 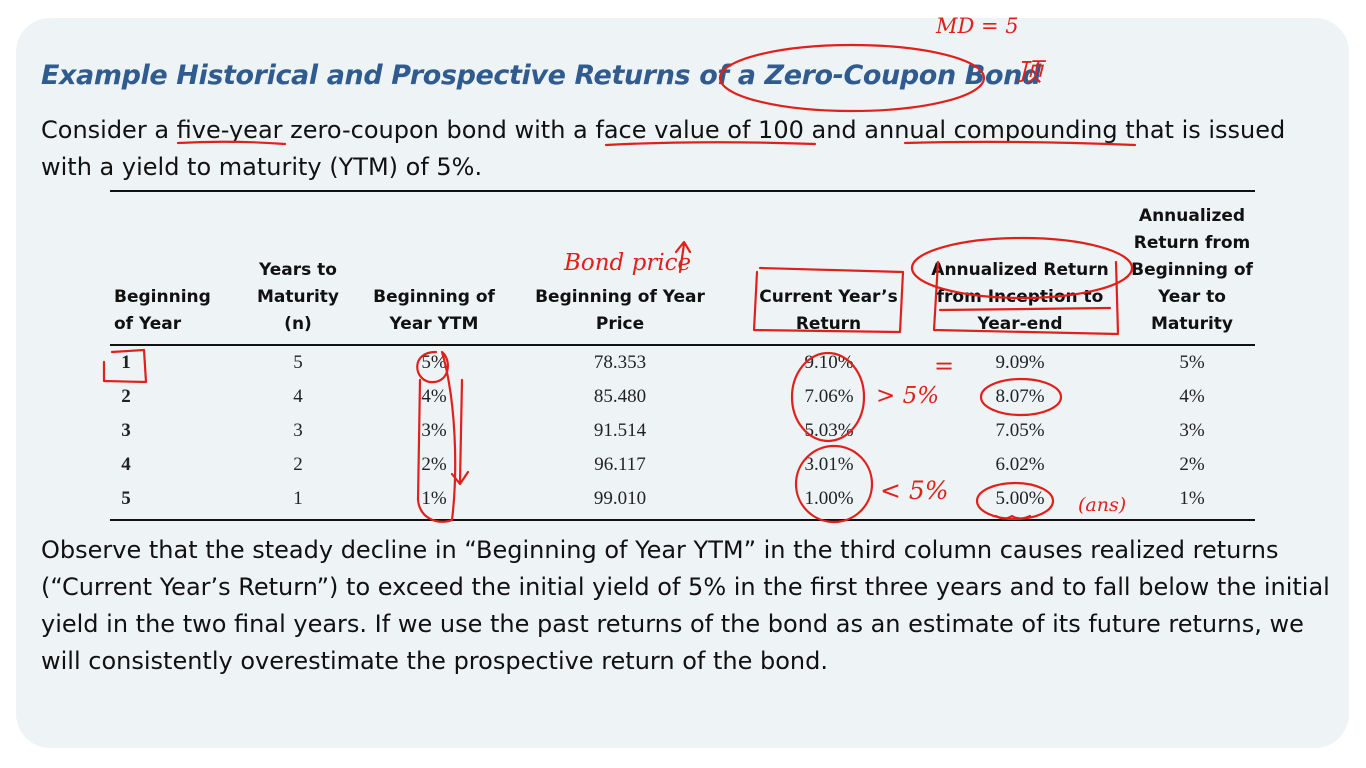 I want to click on cell-price: 99.010, so click(x=620, y=498).